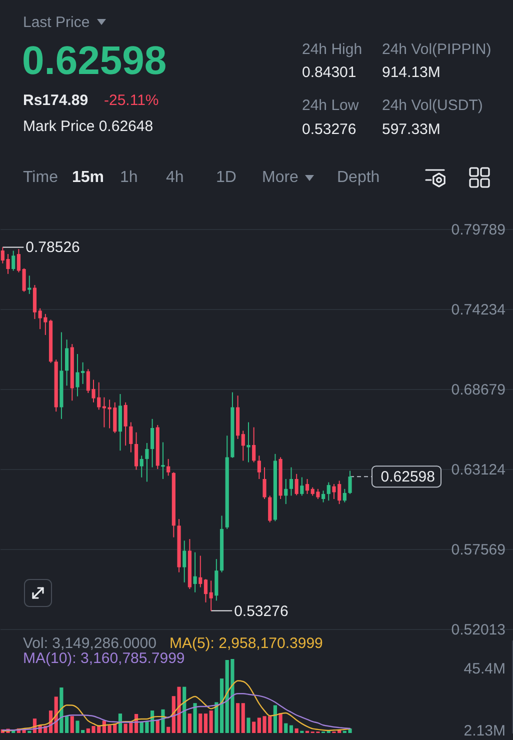 The image size is (513, 740). Describe the element at coordinates (437, 49) in the screenshot. I see `text: 24h Vol(PIPPIN)` at that location.